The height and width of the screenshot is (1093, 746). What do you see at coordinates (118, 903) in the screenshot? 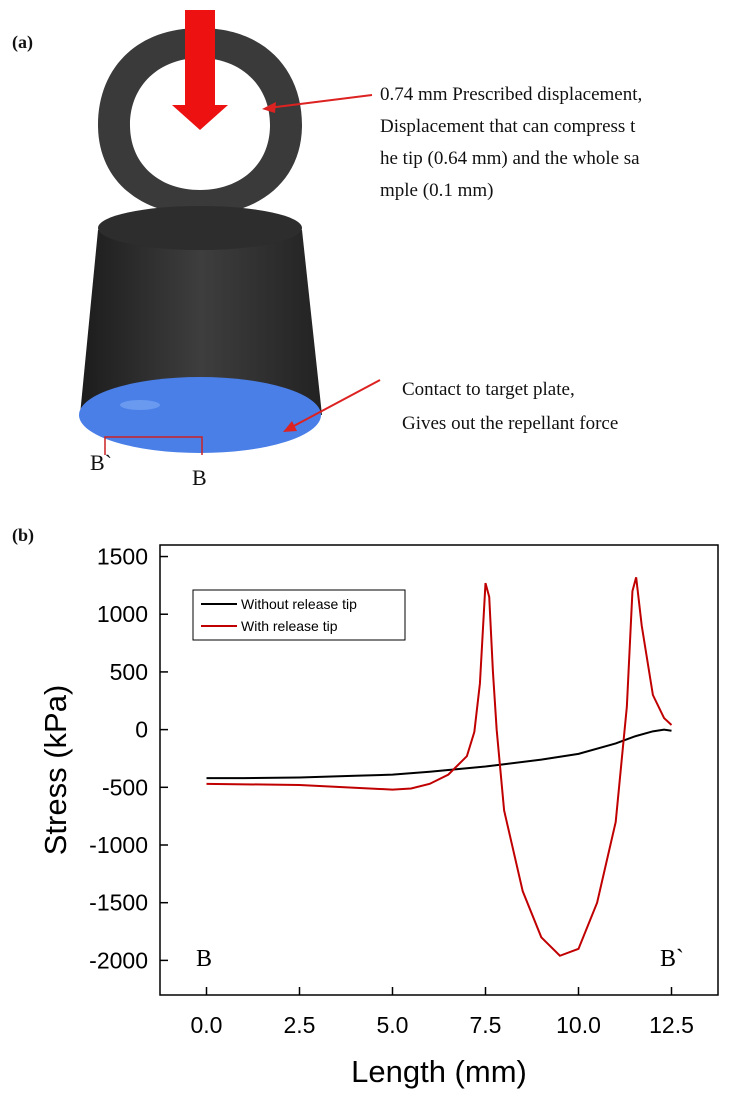
I see `y-tick-label: -1500` at bounding box center [118, 903].